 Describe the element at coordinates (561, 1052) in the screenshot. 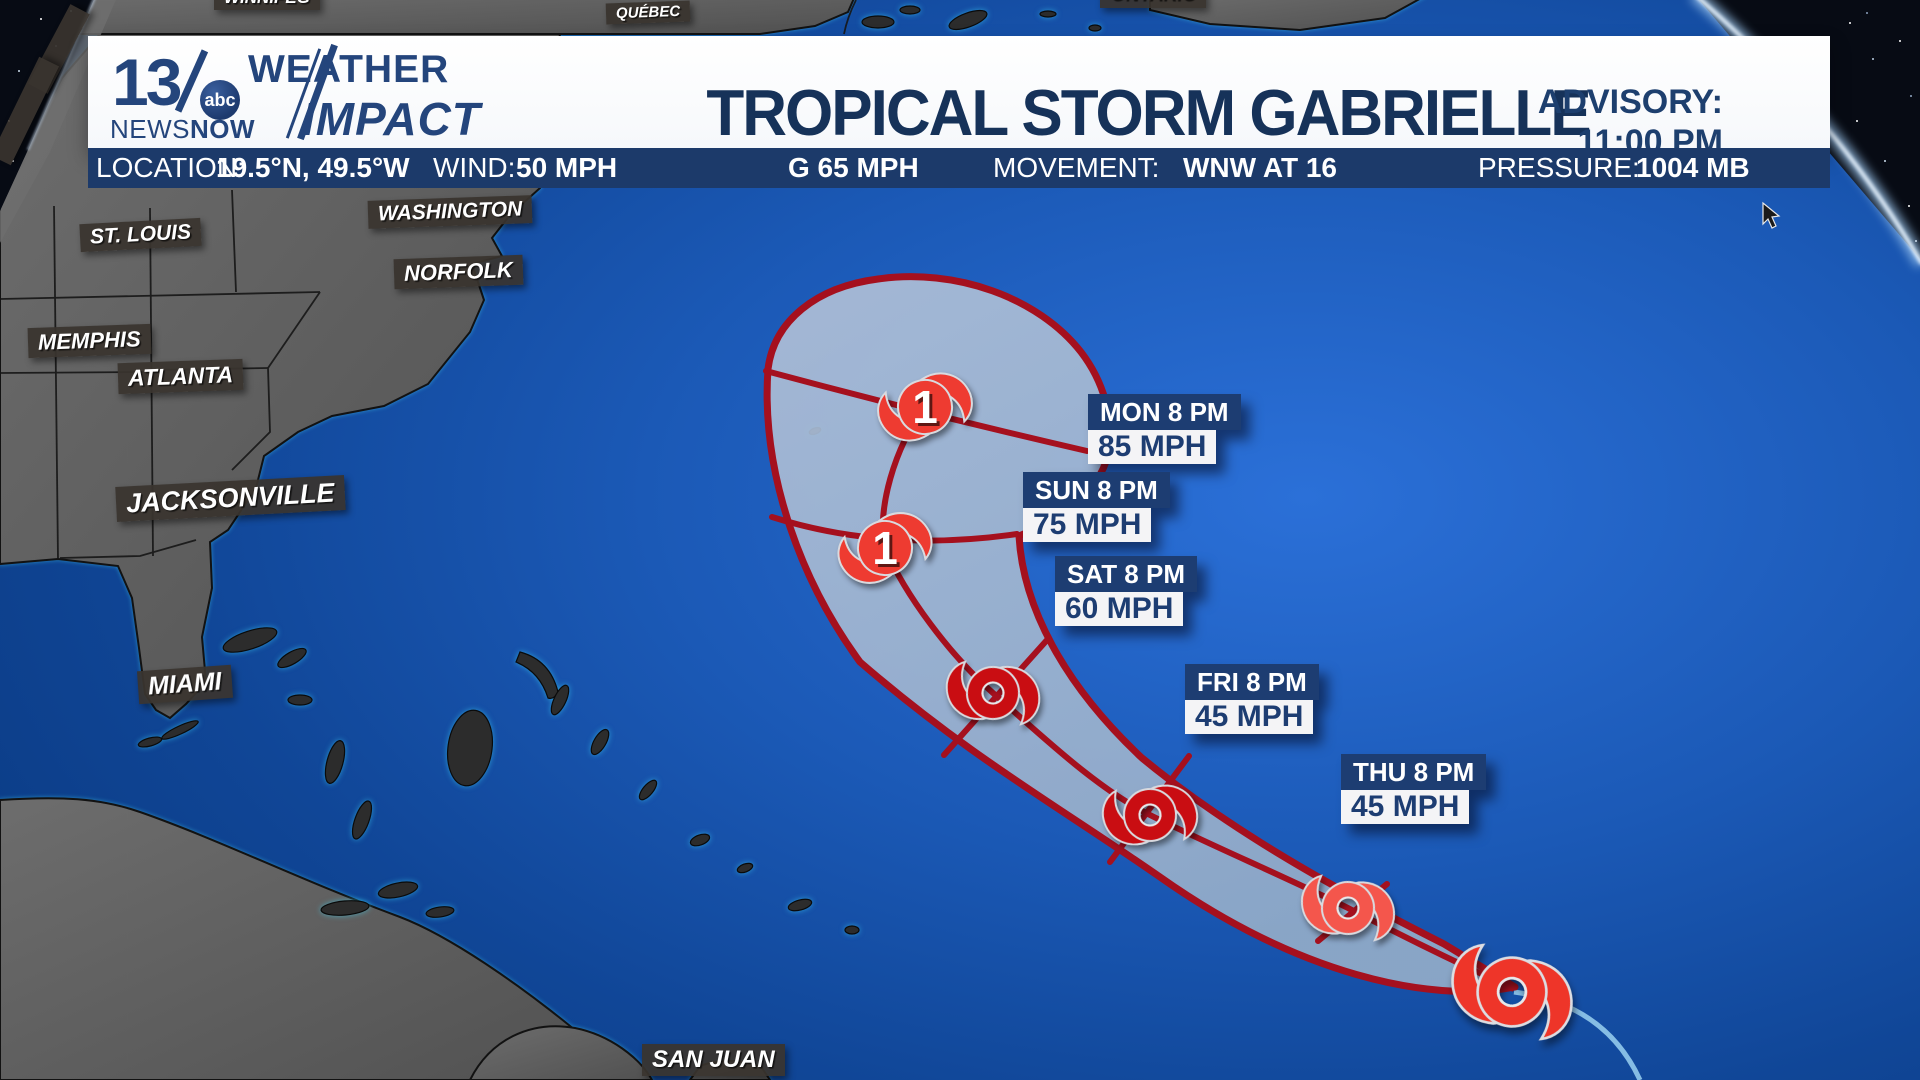

I see `hispaniola` at that location.